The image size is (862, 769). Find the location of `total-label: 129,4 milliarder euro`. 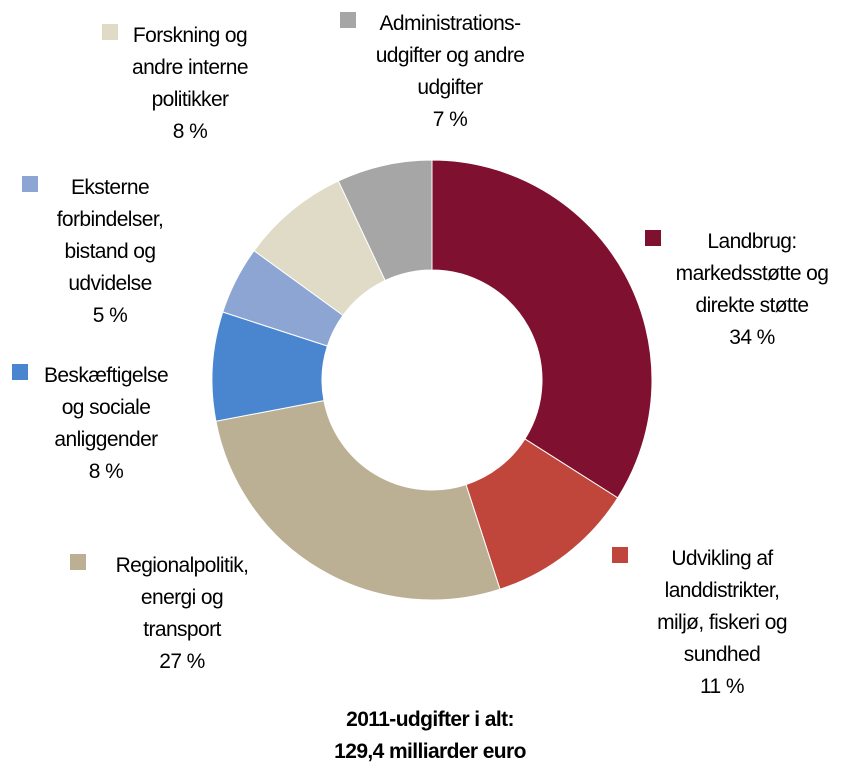

total-label: 129,4 milliarder euro is located at coordinates (430, 751).